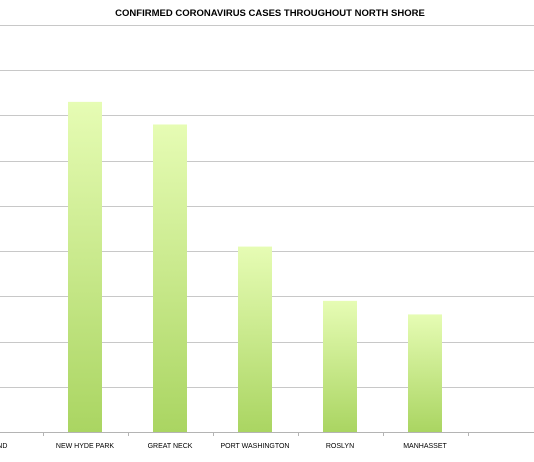 The height and width of the screenshot is (462, 534). I want to click on category-label-new-hyde-park: NEW HYDE PARK, so click(85, 446).